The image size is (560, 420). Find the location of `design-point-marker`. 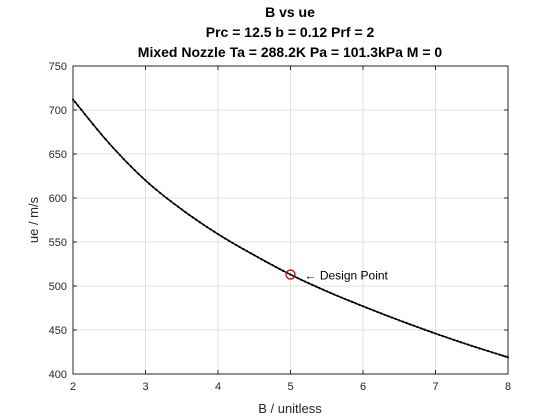

design-point-marker is located at coordinates (290, 274).